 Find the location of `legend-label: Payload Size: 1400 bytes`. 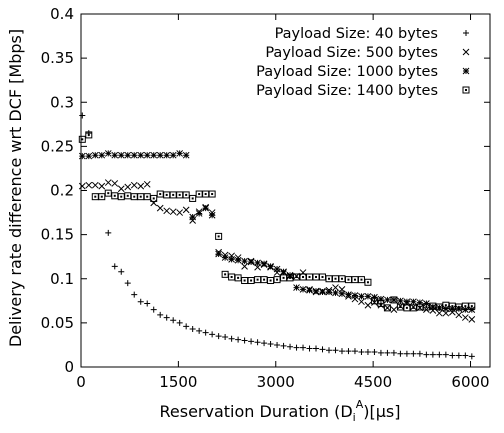

legend-label: Payload Size: 1400 bytes is located at coordinates (347, 91).